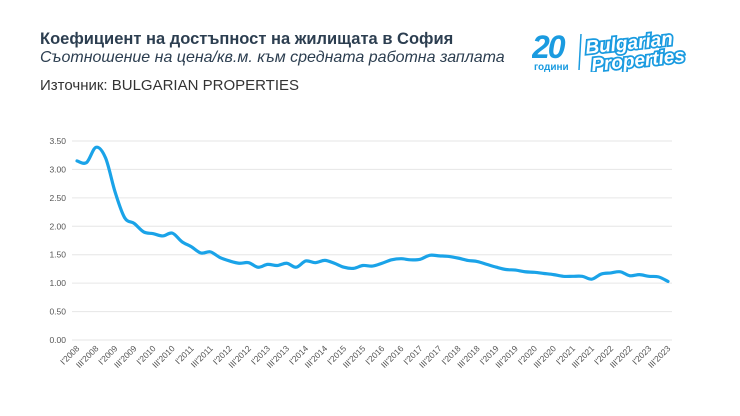 The height and width of the screenshot is (416, 740). Describe the element at coordinates (57, 283) in the screenshot. I see `y-tick-label: 1.00` at that location.